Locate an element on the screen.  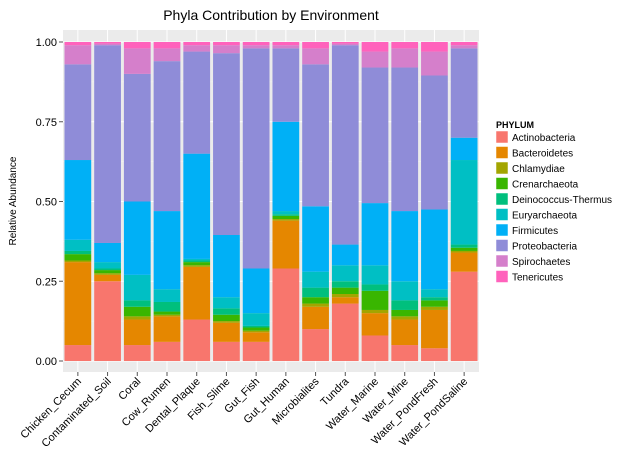
legend-label: Actinobacteria is located at coordinates (544, 138).